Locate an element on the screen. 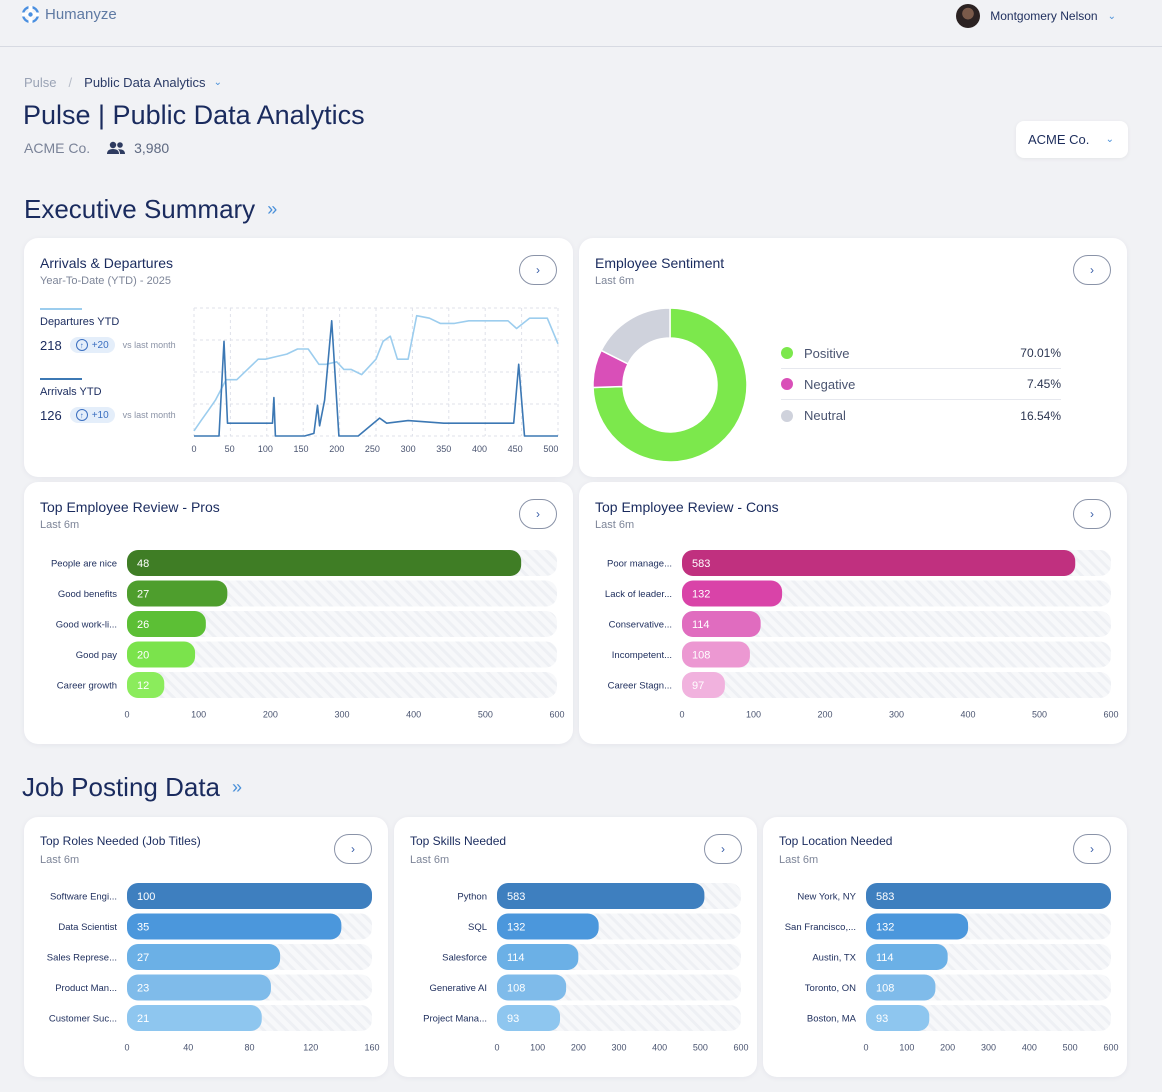 The image size is (1162, 1092). category-label: Toronto, ON is located at coordinates (830, 988).